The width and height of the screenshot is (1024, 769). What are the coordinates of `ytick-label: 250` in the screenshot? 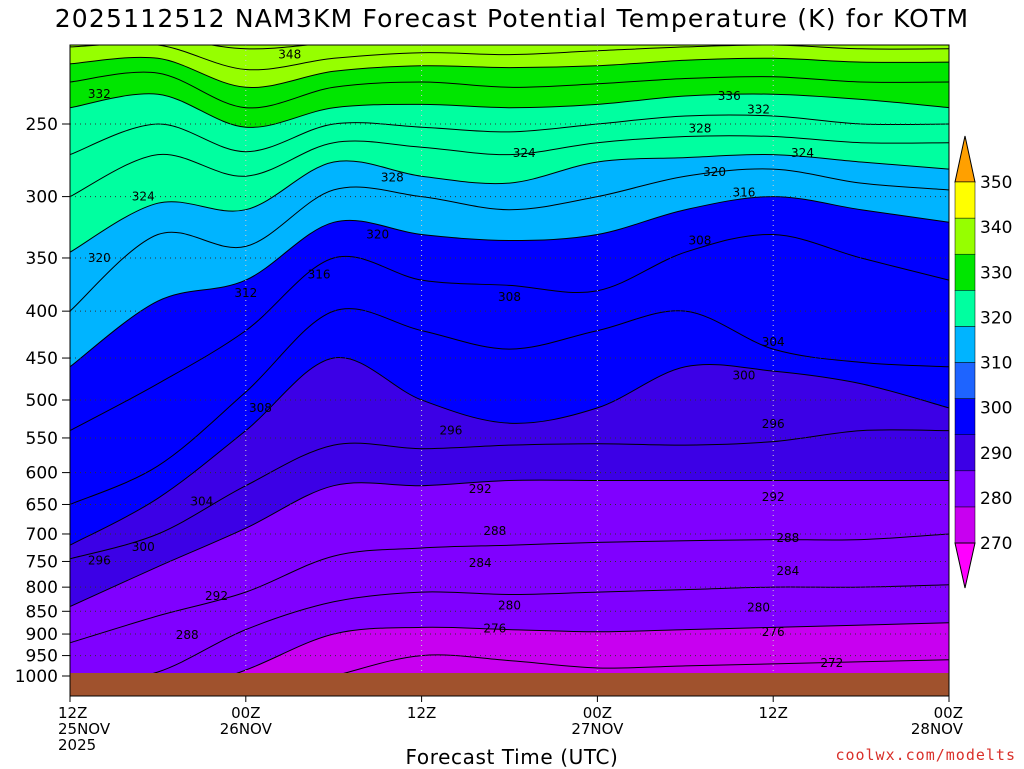 It's located at (42, 125).